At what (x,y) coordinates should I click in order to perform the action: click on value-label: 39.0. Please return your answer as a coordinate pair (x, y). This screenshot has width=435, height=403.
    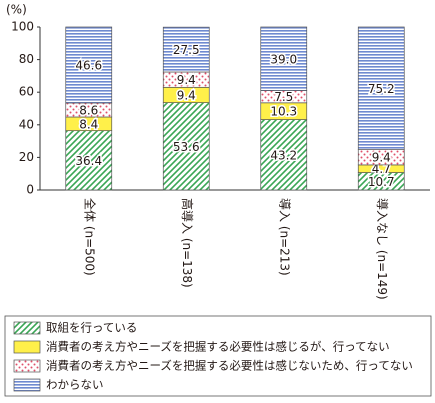
    Looking at the image, I should click on (283, 59).